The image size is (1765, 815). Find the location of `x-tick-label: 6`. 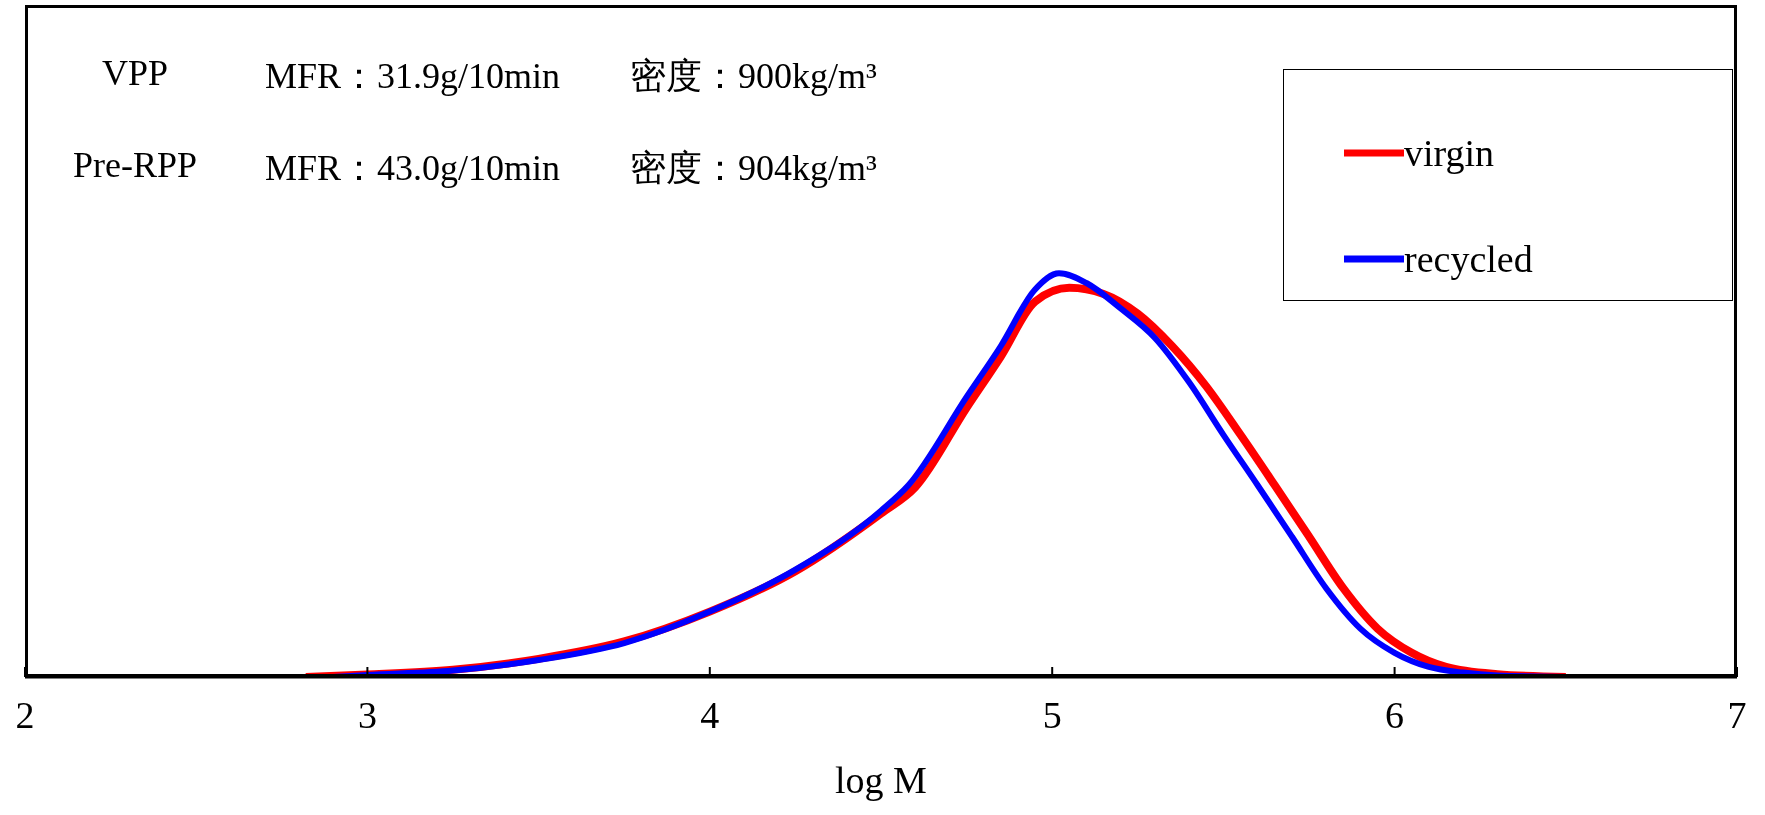

x-tick-label: 6 is located at coordinates (1395, 714).